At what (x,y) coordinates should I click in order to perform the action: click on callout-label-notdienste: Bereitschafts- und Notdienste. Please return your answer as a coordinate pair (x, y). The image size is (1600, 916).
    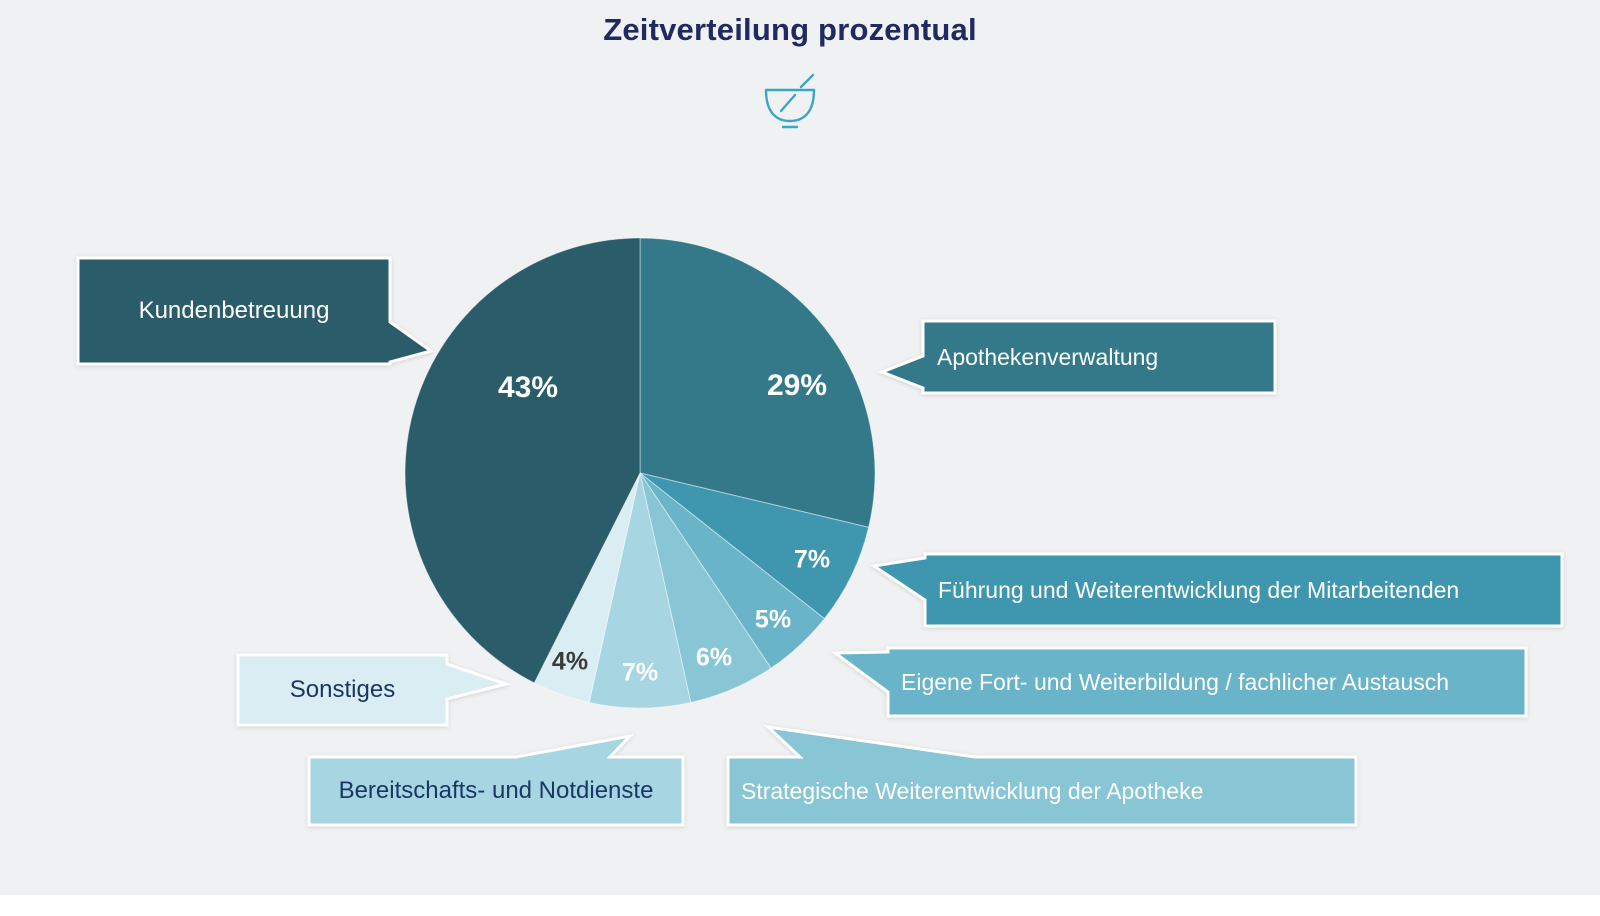
    Looking at the image, I should click on (496, 790).